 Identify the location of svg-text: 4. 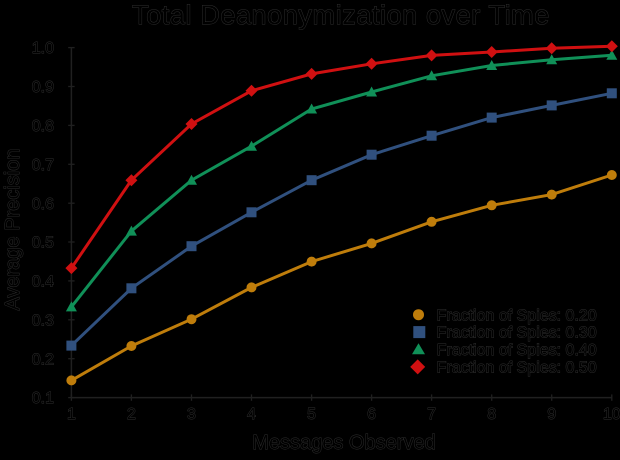
(251, 414).